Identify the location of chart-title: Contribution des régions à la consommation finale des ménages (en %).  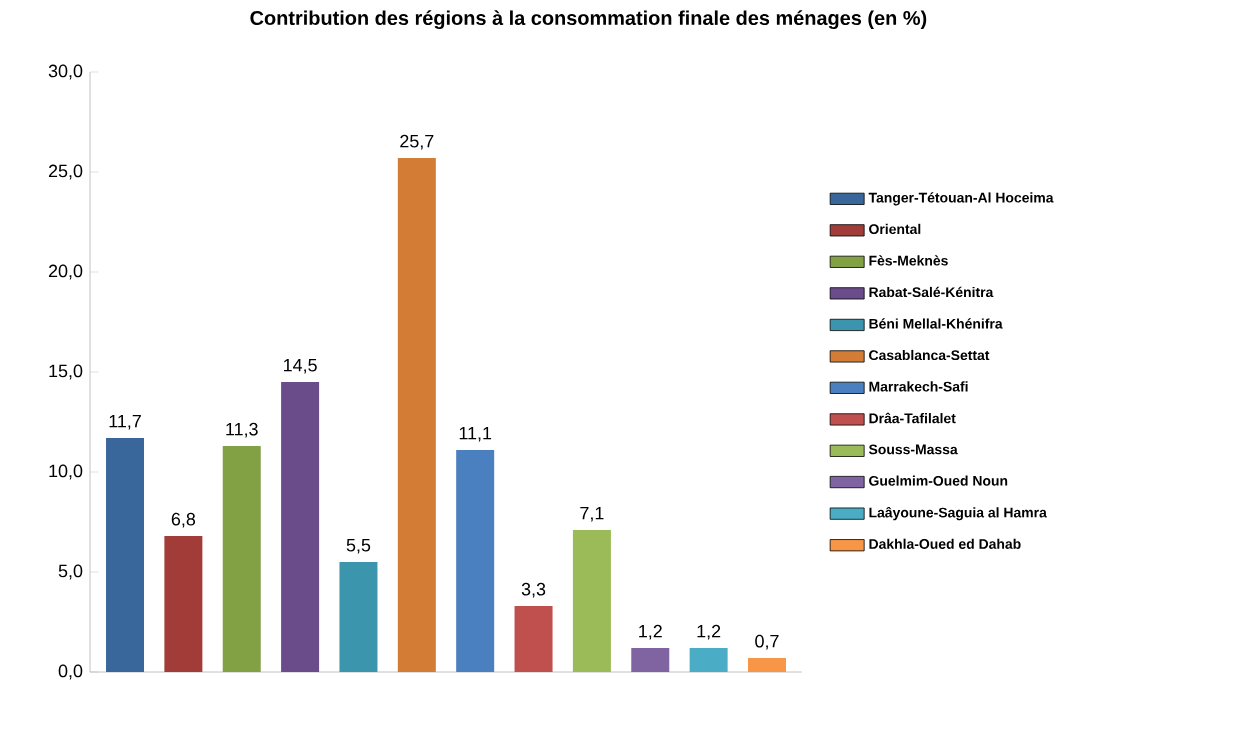
(588, 20).